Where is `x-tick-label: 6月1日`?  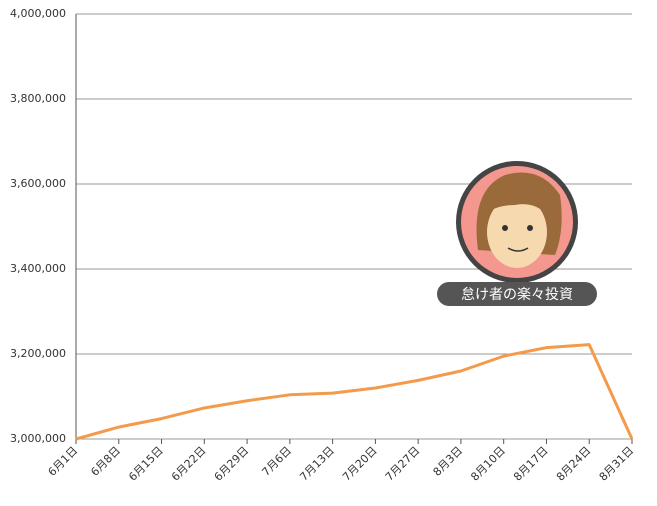
x-tick-label: 6月1日 is located at coordinates (63, 461).